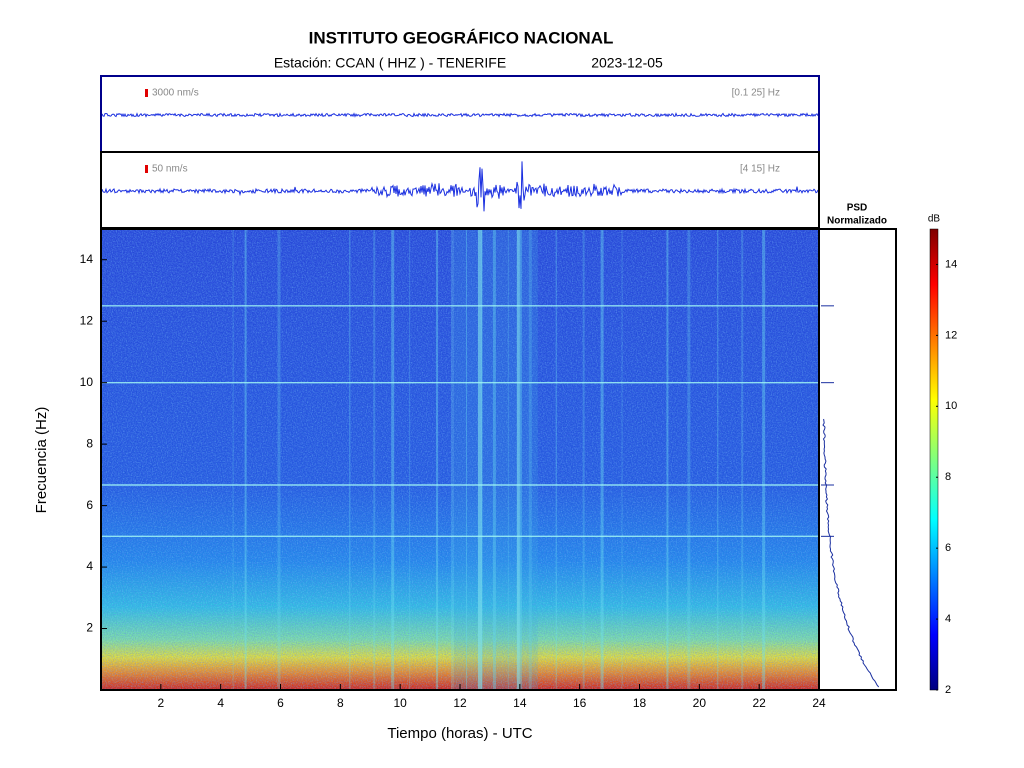 The width and height of the screenshot is (1024, 768). I want to click on trace-frame, so click(460, 190).